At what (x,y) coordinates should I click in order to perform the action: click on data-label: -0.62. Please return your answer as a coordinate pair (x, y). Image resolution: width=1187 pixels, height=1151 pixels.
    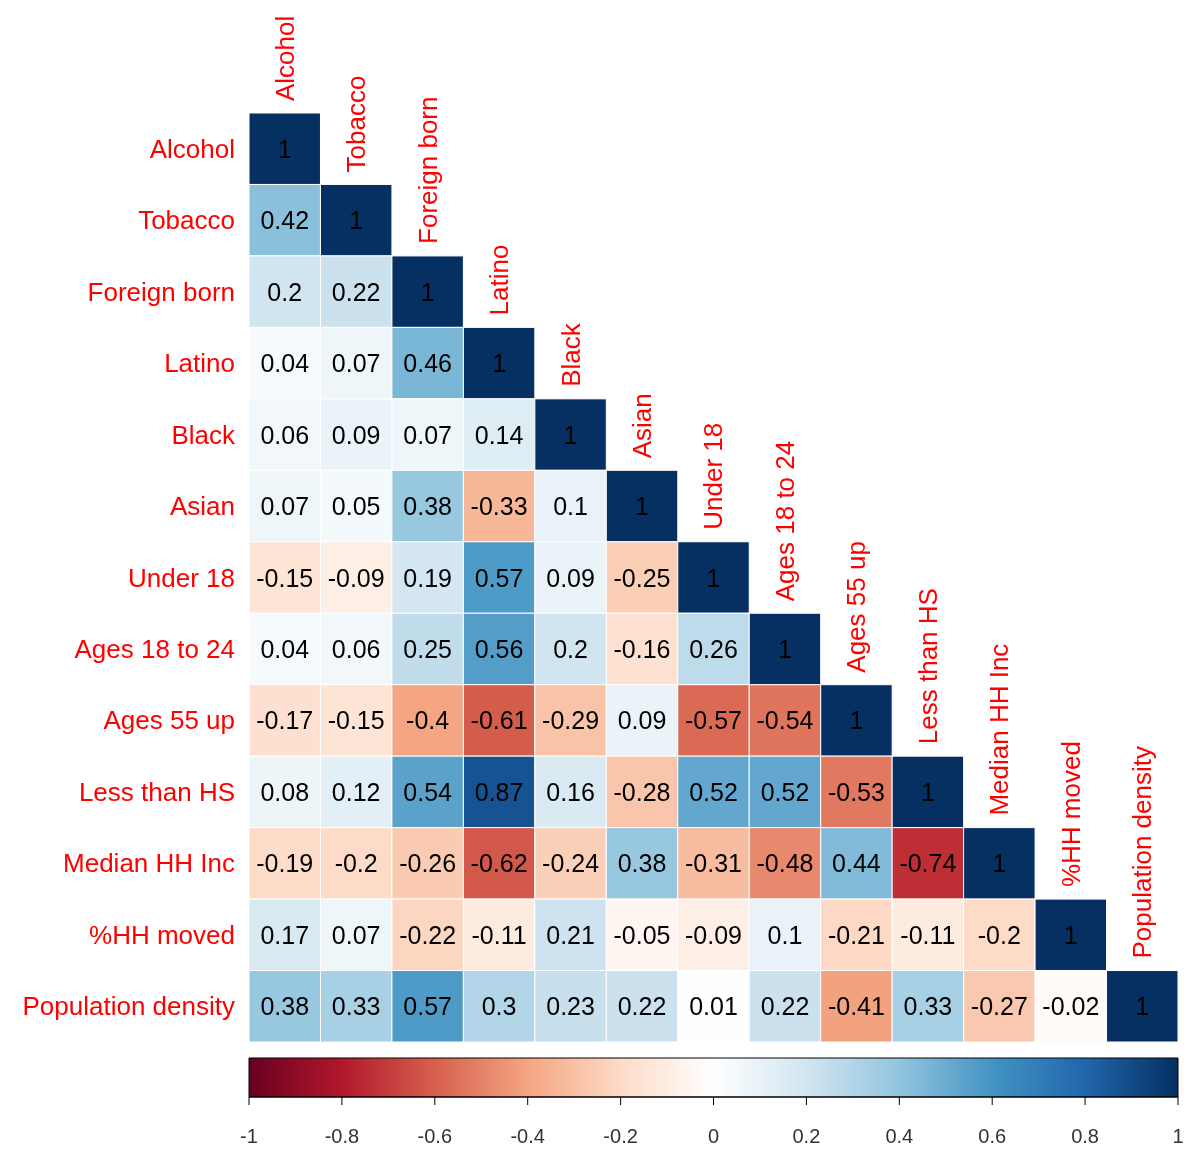
    Looking at the image, I should click on (499, 863).